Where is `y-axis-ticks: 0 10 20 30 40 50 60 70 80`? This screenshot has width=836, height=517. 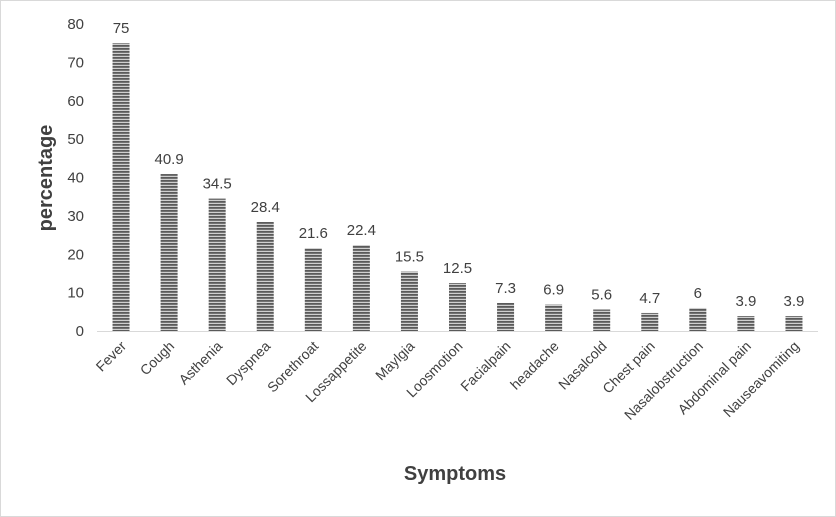 y-axis-ticks: 0 10 20 30 40 50 60 70 80 is located at coordinates (75, 178).